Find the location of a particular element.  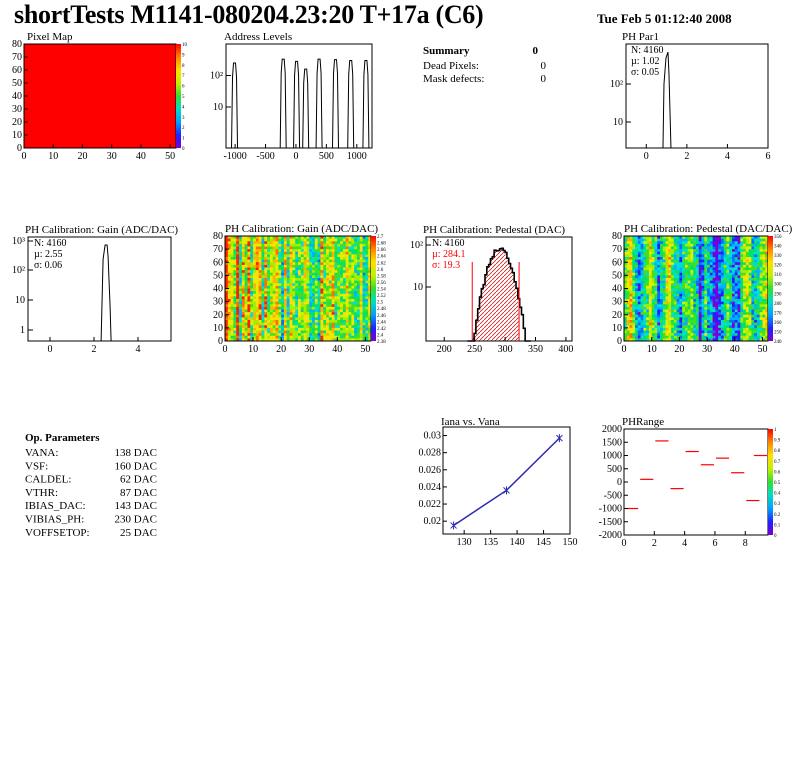

pedestal-hist-x-tick-label: 200 is located at coordinates (444, 349).